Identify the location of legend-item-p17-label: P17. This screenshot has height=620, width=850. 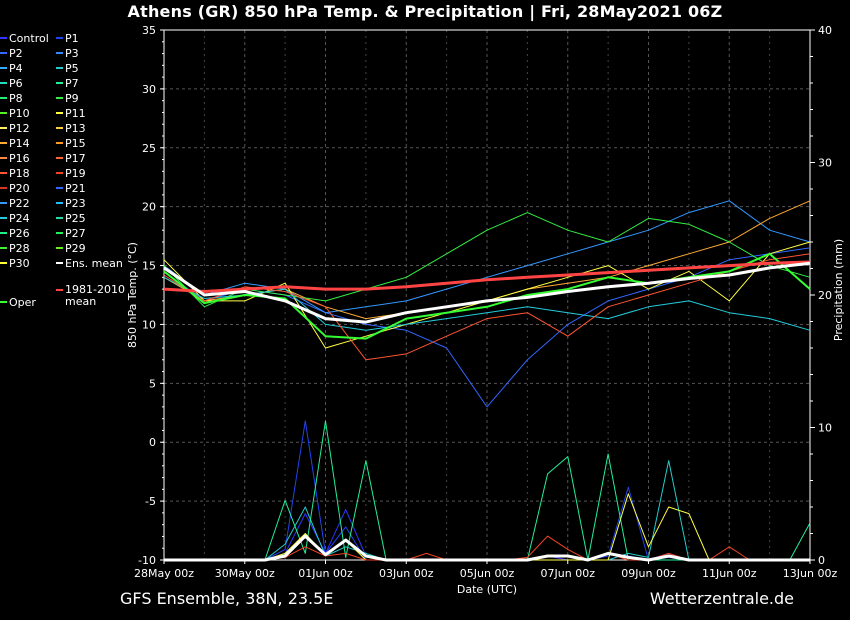
(75, 158).